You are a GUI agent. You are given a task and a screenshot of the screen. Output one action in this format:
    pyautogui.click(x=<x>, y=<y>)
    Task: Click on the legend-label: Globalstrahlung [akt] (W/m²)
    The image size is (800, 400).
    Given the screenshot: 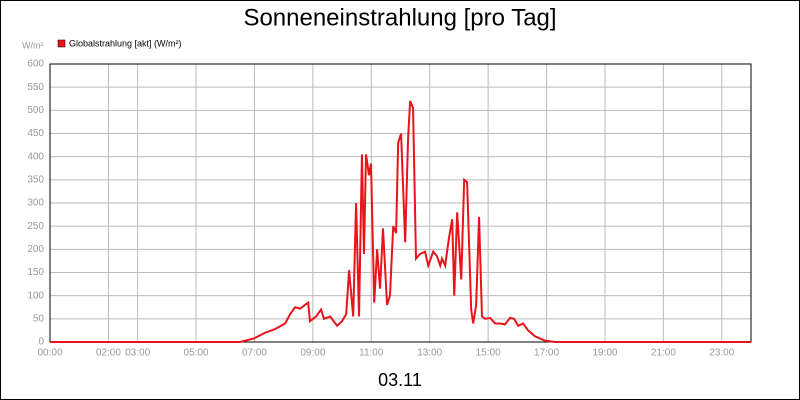 What is the action you would take?
    pyautogui.click(x=125, y=43)
    